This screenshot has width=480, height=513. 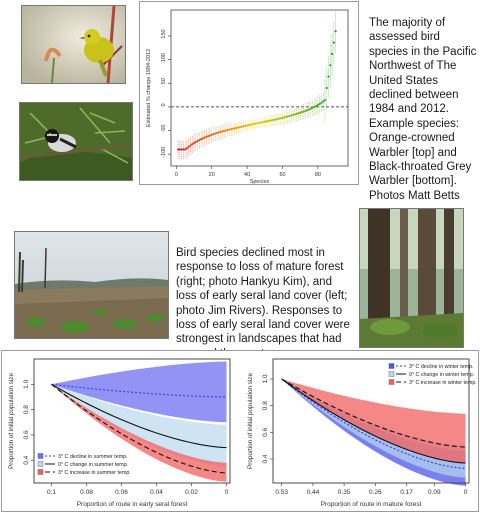 I want to click on x-tick-label: 0.26, so click(x=375, y=492).